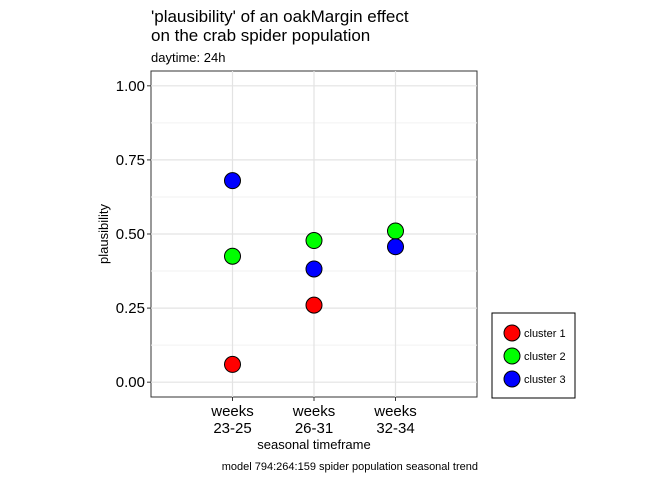 Image resolution: width=672 pixels, height=480 pixels. I want to click on y-axis: 0.00 0.25 0.50 0.75 1.00, so click(133, 234).